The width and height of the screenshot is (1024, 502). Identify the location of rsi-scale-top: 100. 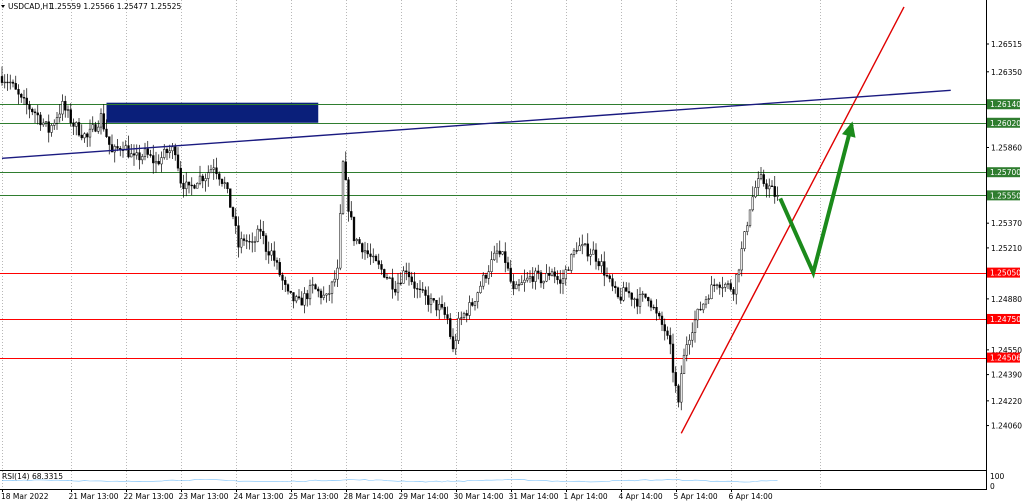
(997, 476).